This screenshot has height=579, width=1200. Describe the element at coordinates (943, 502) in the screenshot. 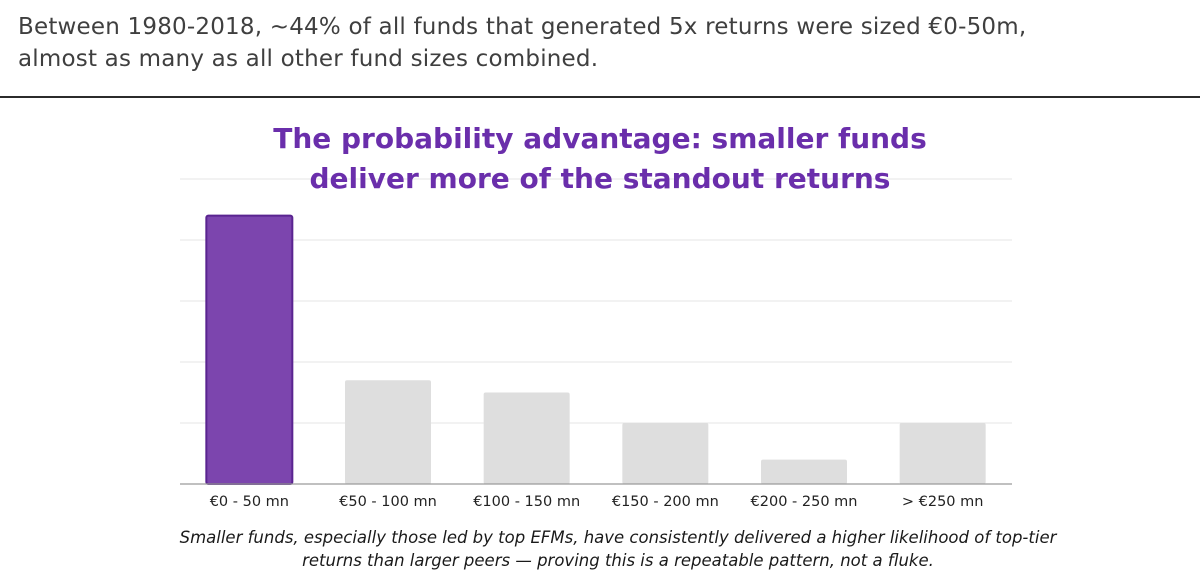

I see `x-tick-label: > €250 mn` at that location.